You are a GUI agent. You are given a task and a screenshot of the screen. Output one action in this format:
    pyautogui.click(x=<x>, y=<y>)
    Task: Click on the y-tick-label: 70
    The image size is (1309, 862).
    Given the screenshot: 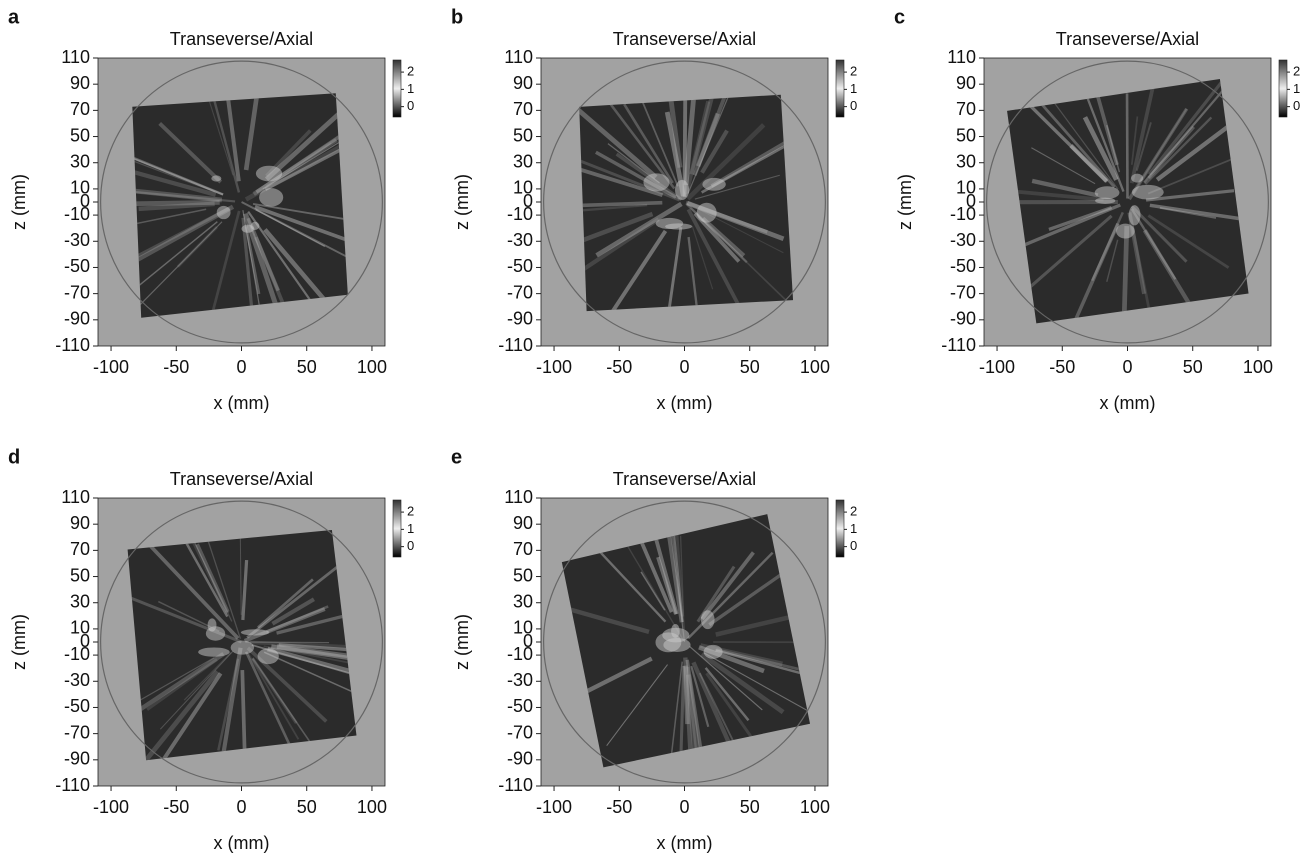 What is the action you would take?
    pyautogui.click(x=966, y=109)
    